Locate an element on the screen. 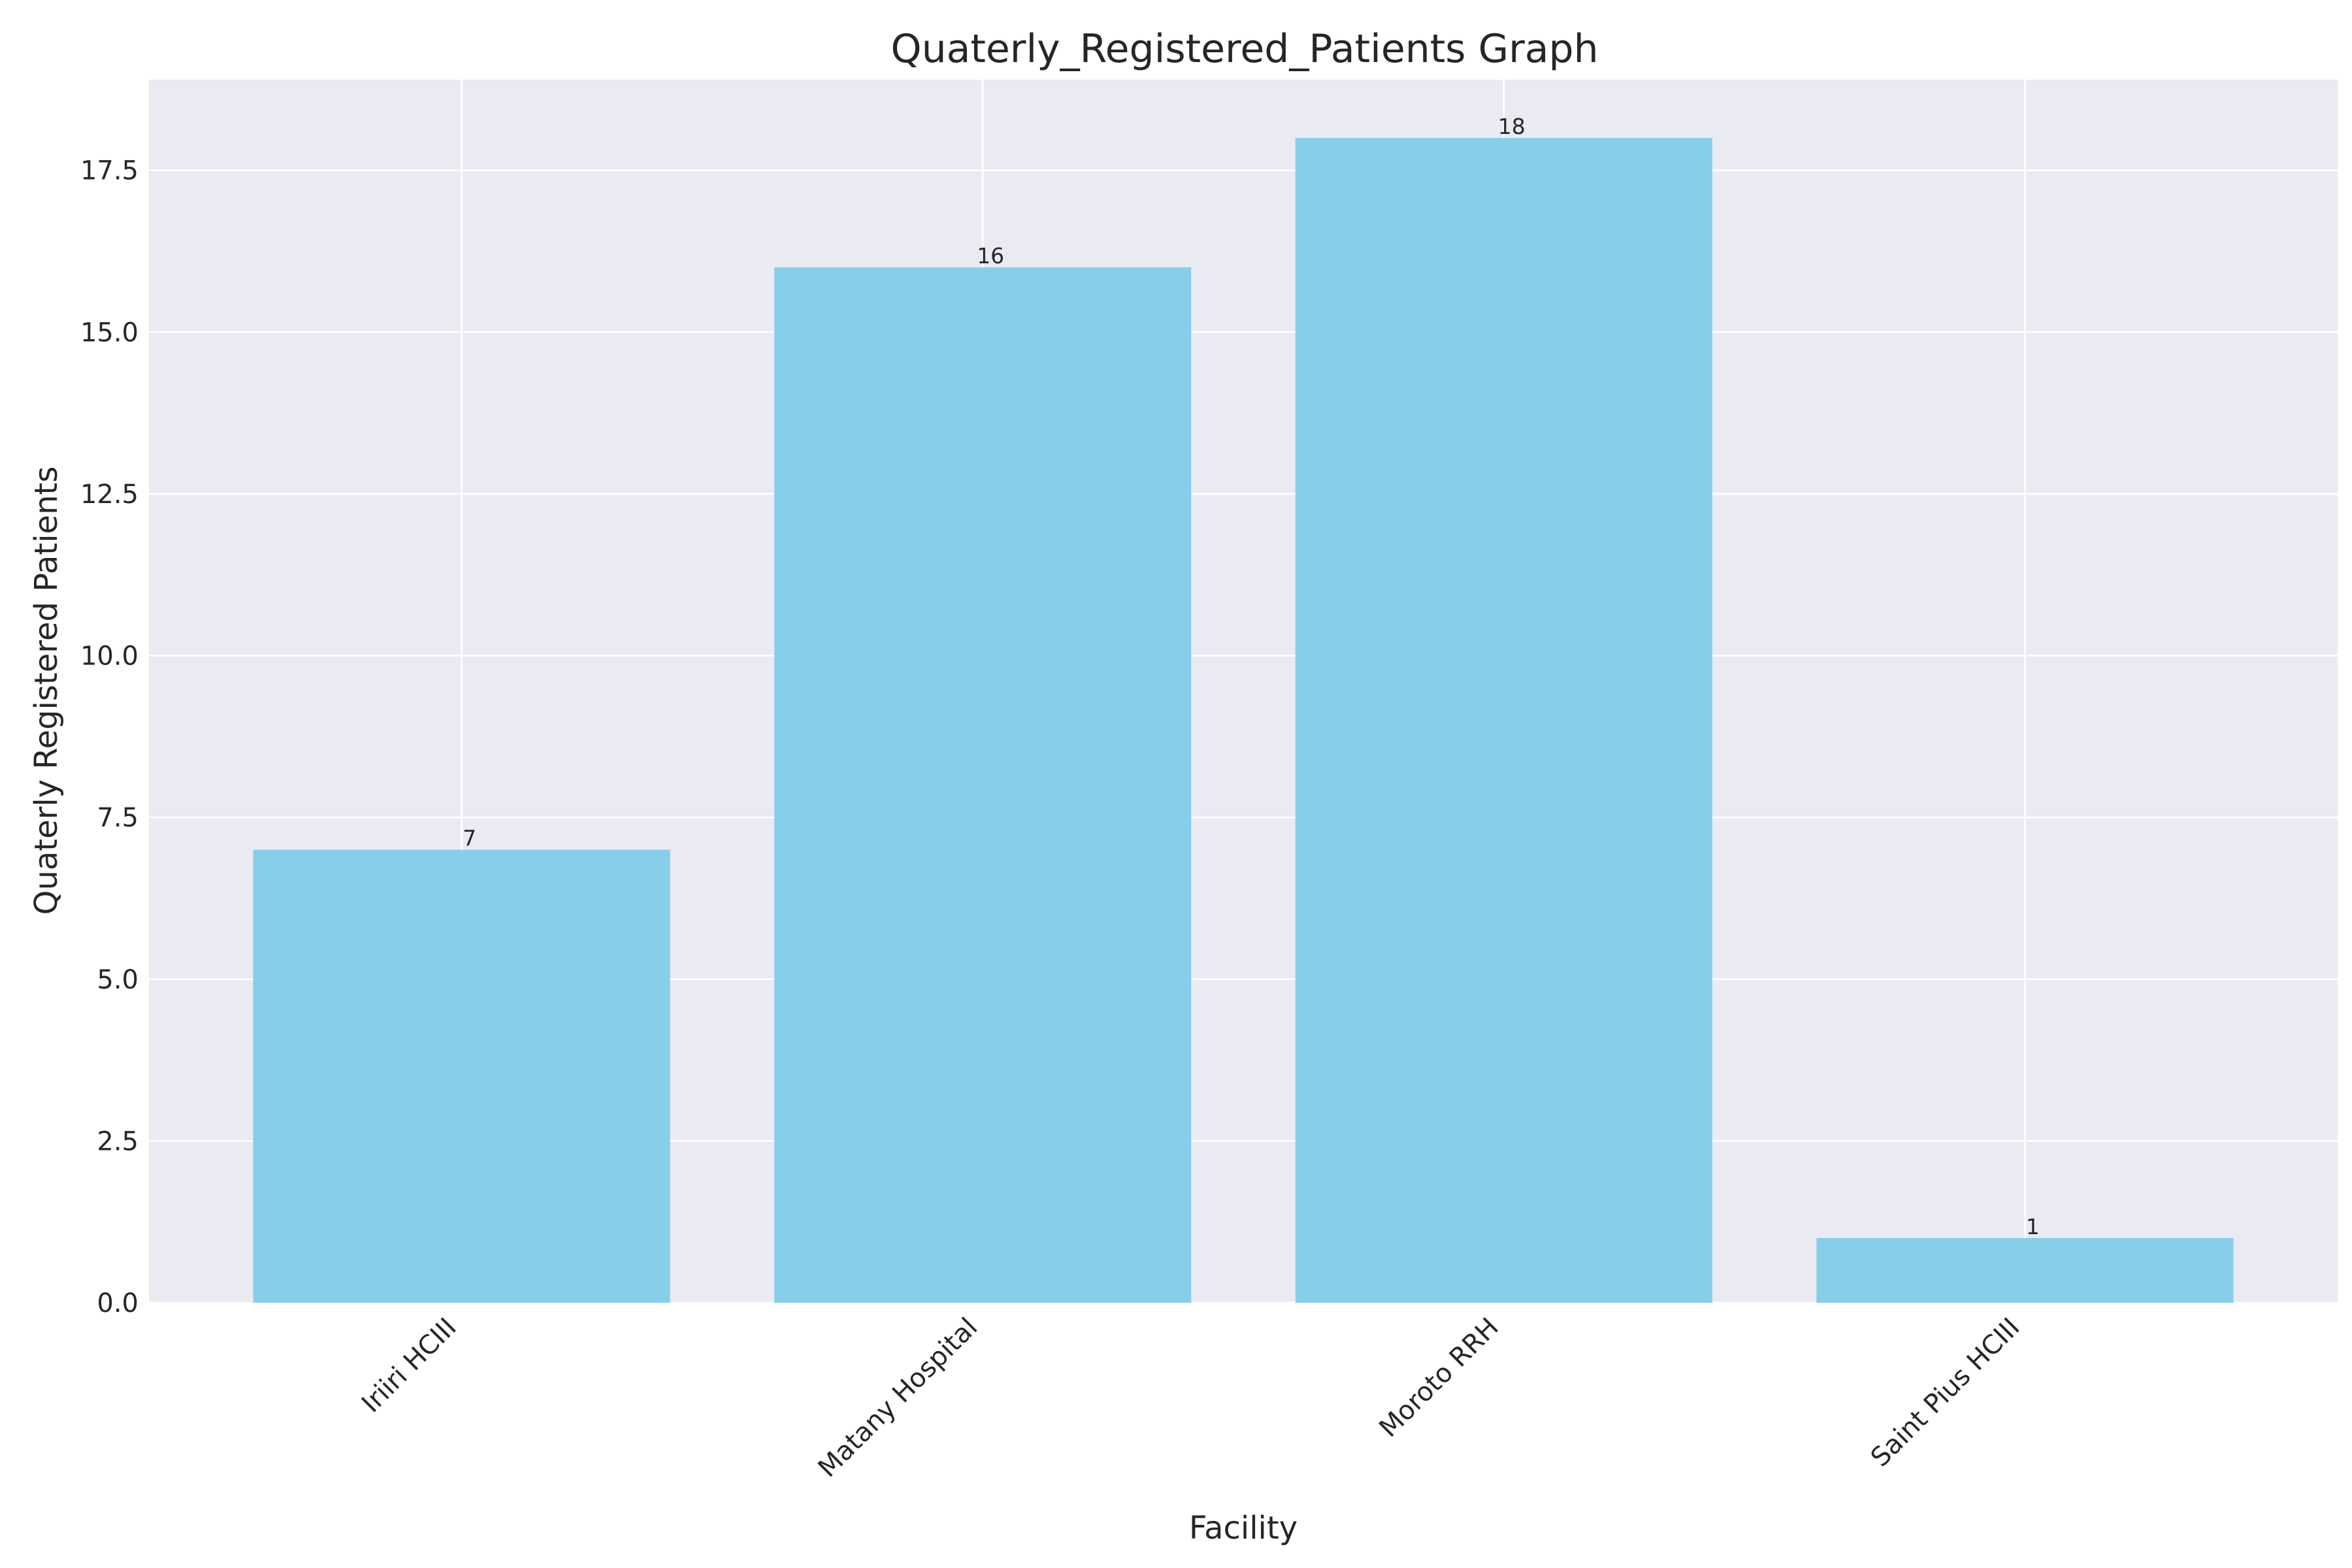 The image size is (2352, 1568). y-tick-label: 0.0 is located at coordinates (118, 1303).